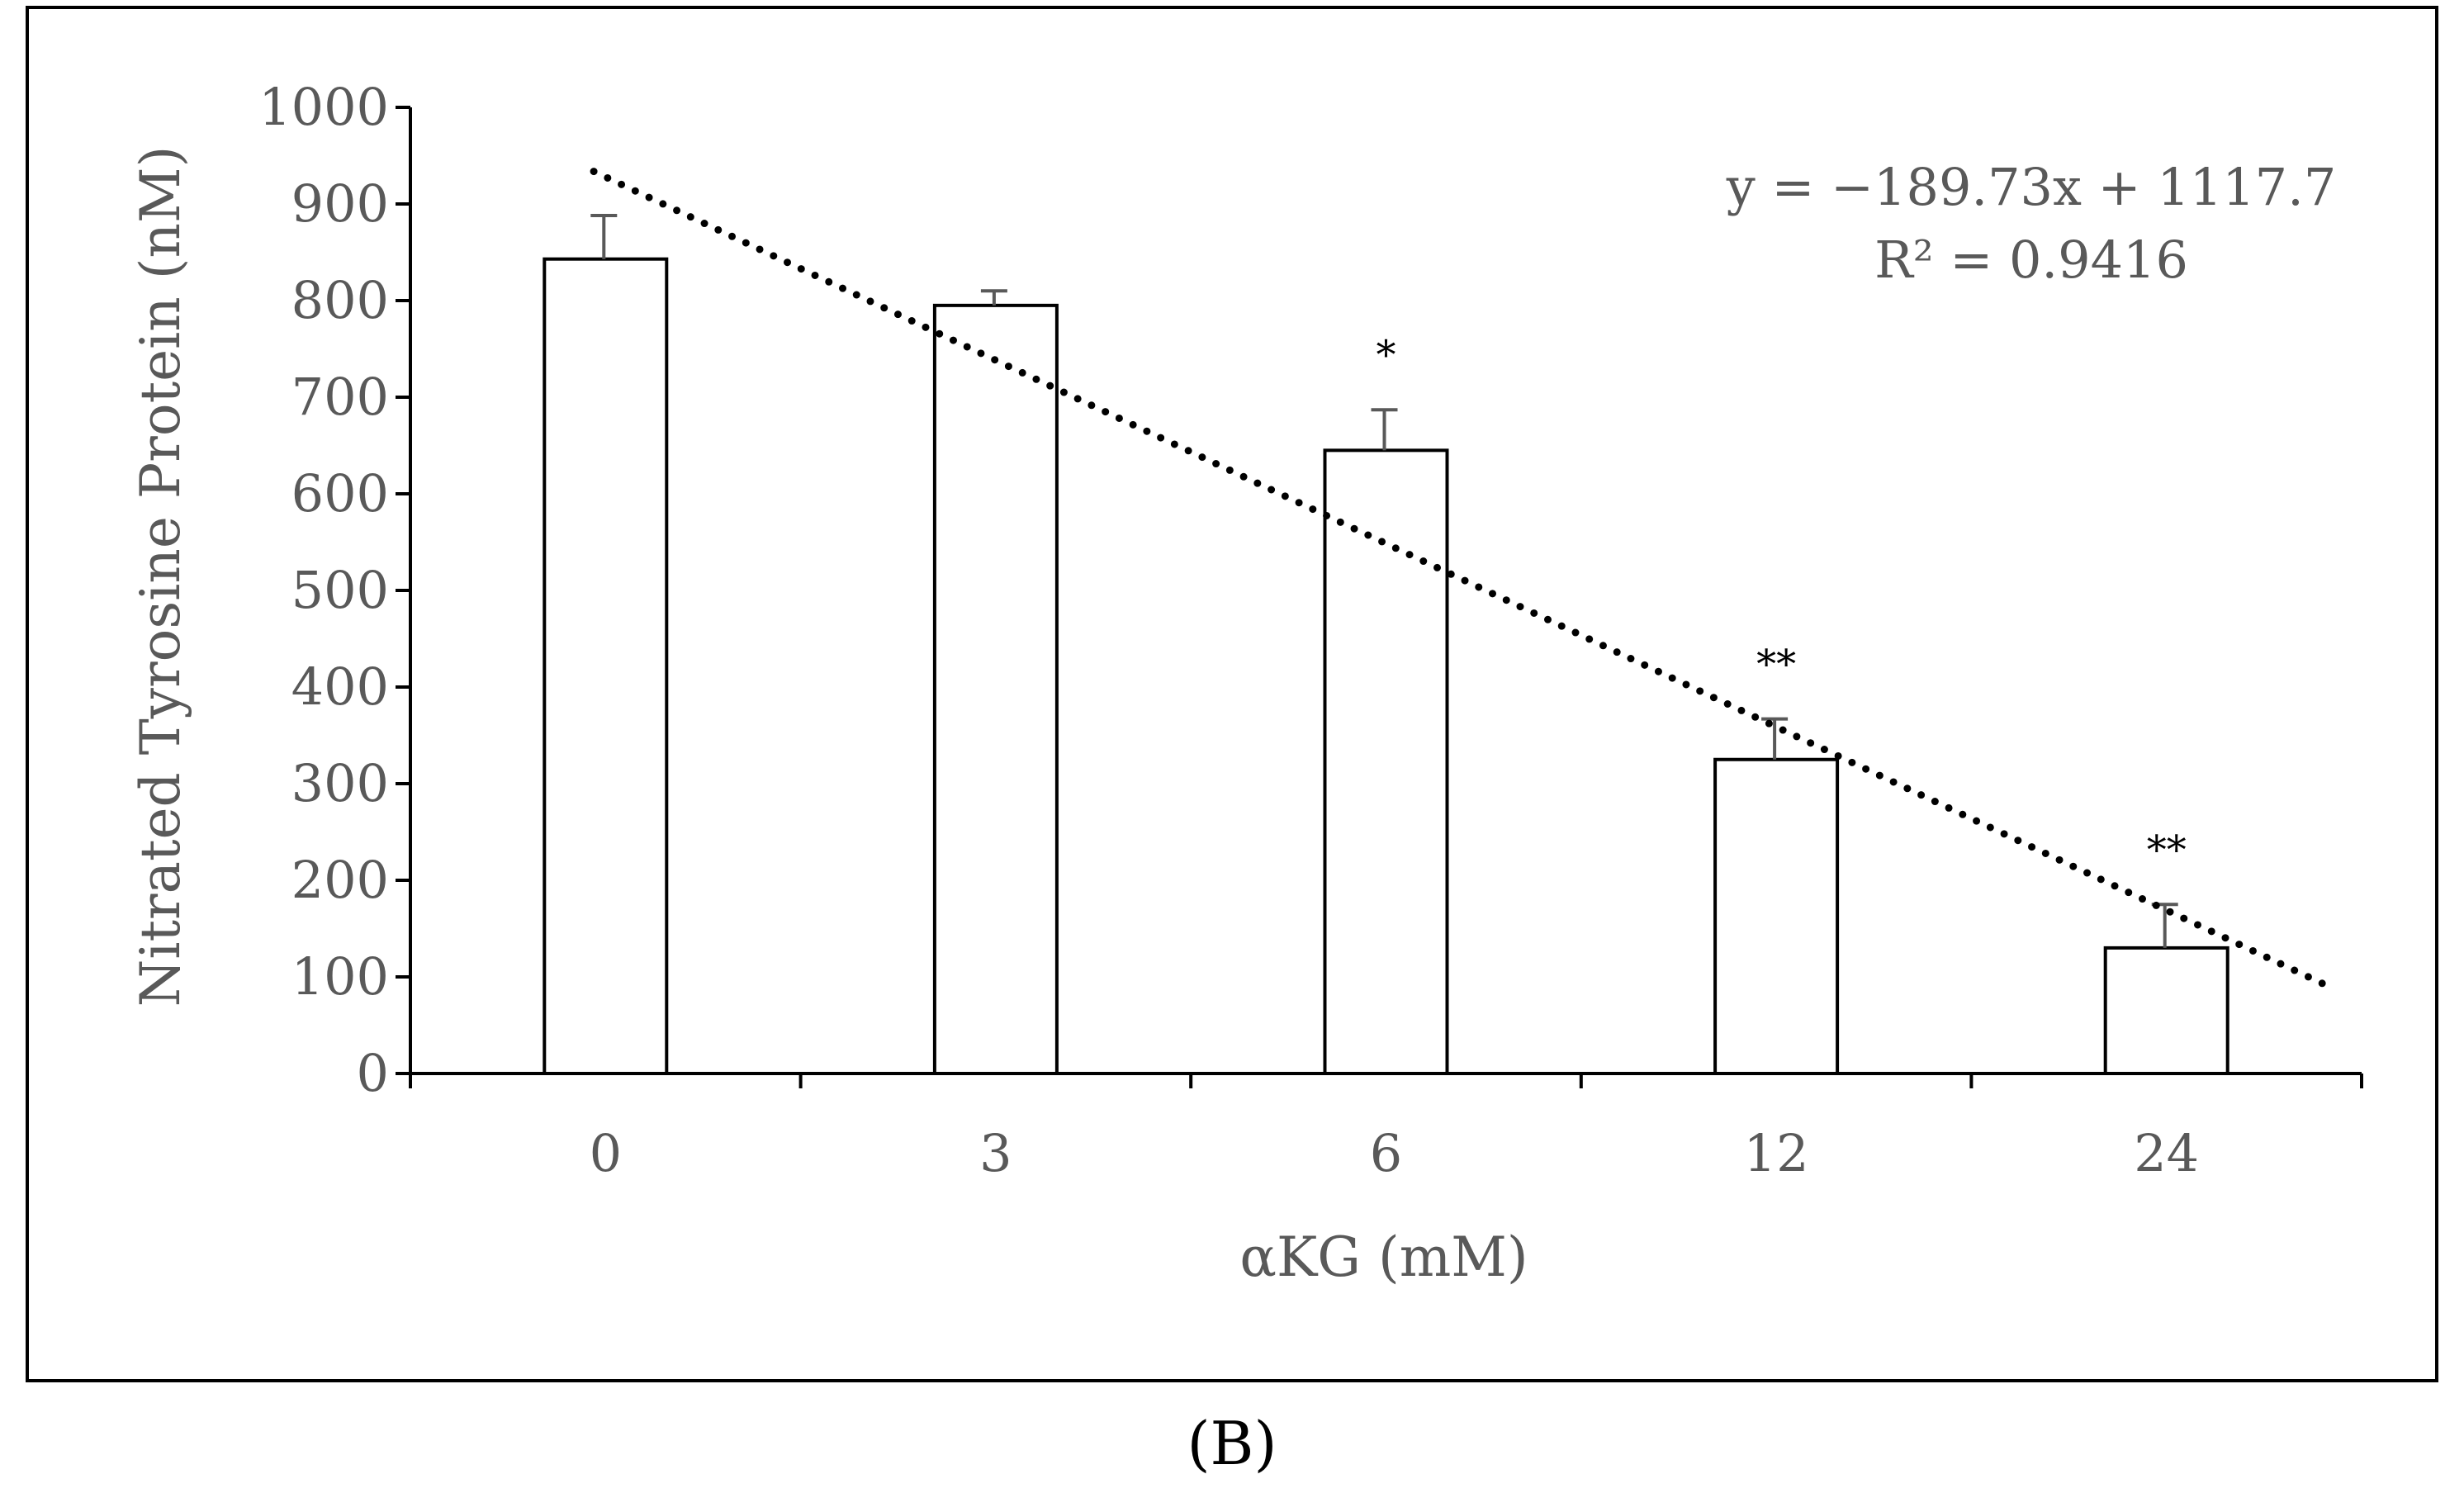 The width and height of the screenshot is (2464, 1493). I want to click on y-tick-label: 1000, so click(323, 107).